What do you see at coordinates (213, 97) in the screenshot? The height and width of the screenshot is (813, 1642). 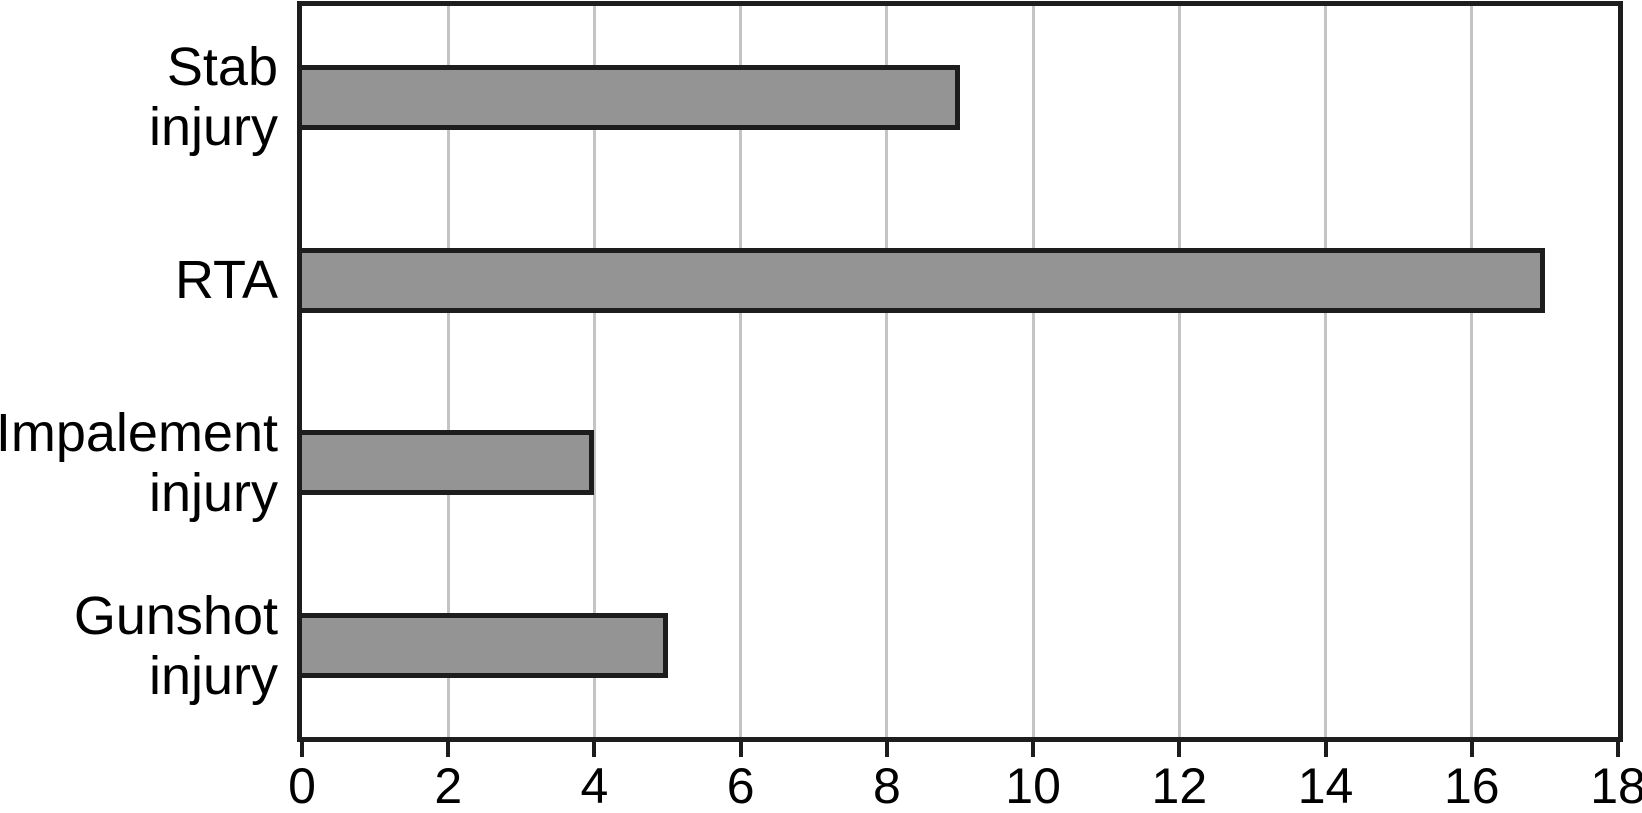 I see `y-axis-label-0: Stab injury` at bounding box center [213, 97].